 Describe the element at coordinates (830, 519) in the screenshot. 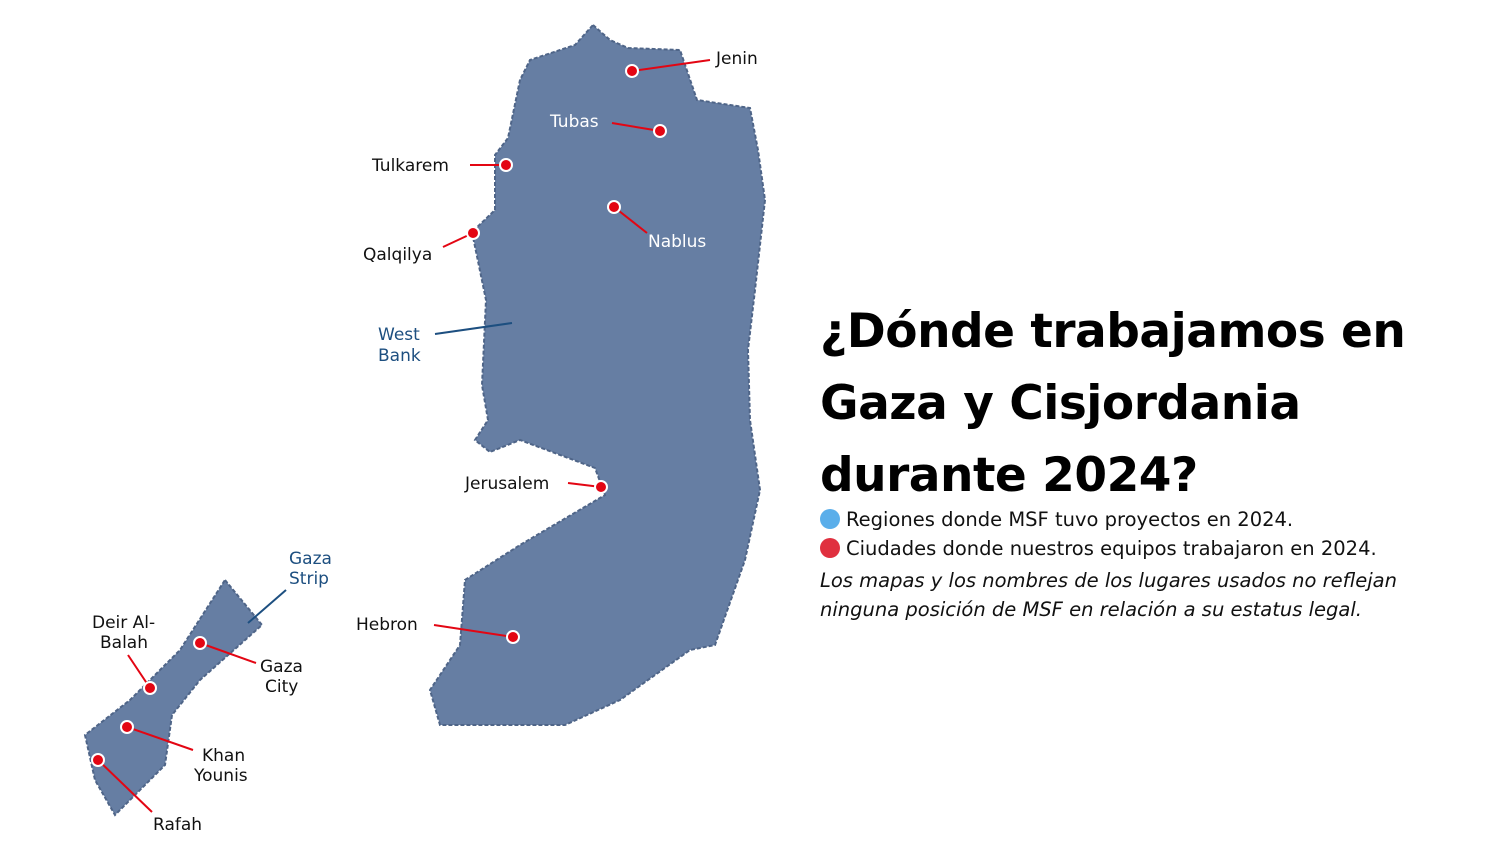

I see `blue-dot-icon` at that location.